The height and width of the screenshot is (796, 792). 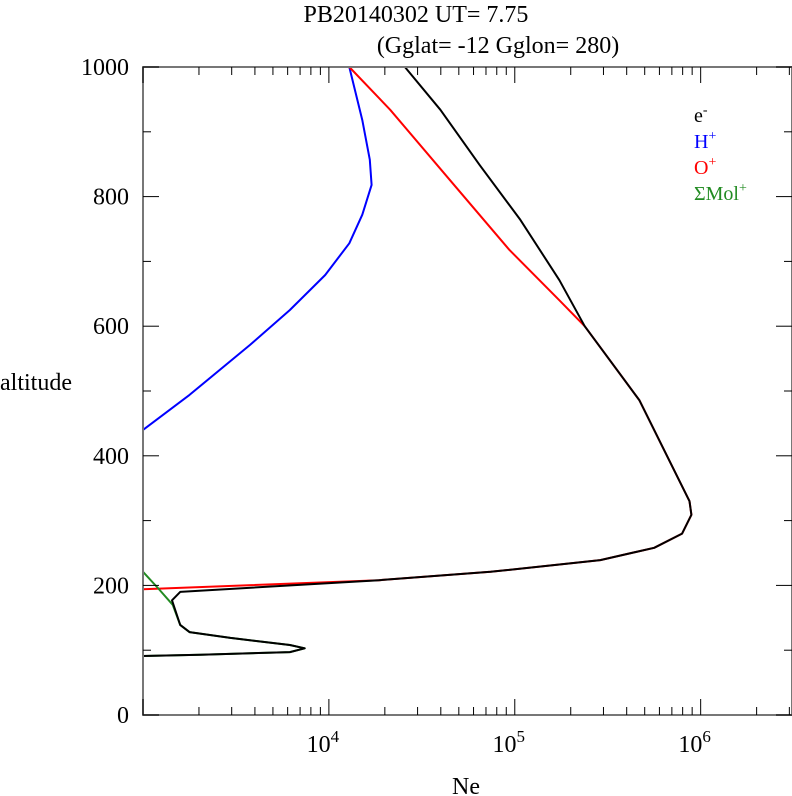 I want to click on y-tick-label: 0, so click(x=123, y=716).